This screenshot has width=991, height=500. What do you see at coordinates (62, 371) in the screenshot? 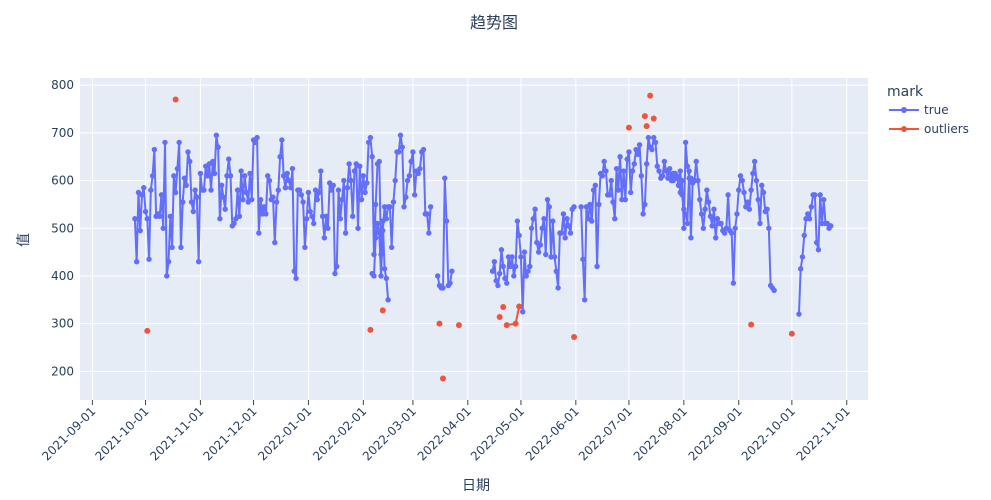
I see `y-tick-label: 200` at bounding box center [62, 371].